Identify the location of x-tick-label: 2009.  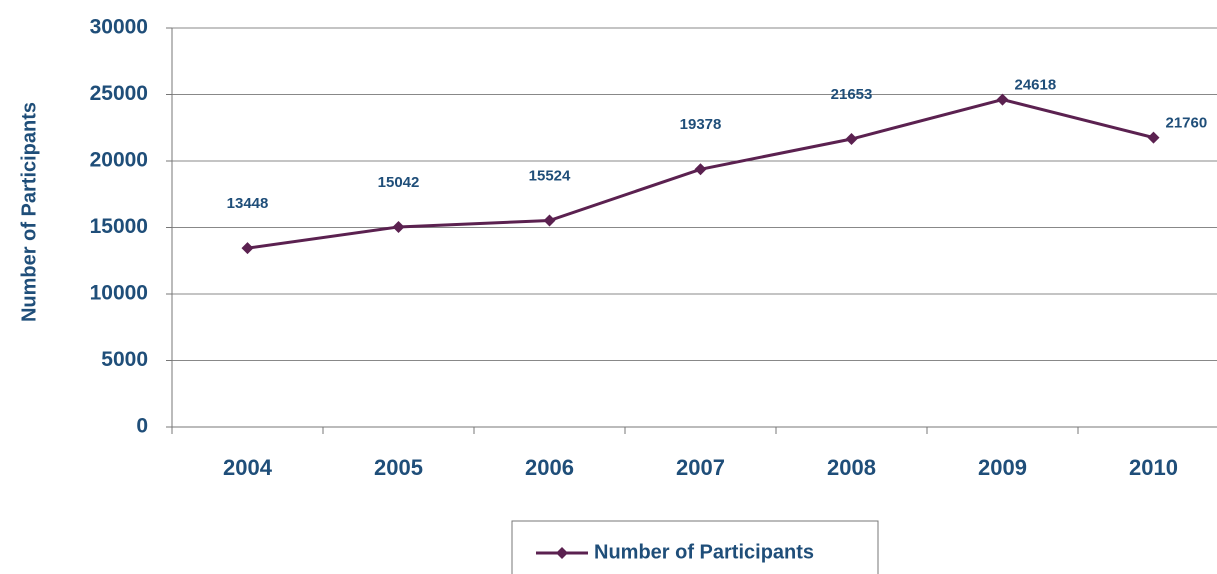
(1002, 467).